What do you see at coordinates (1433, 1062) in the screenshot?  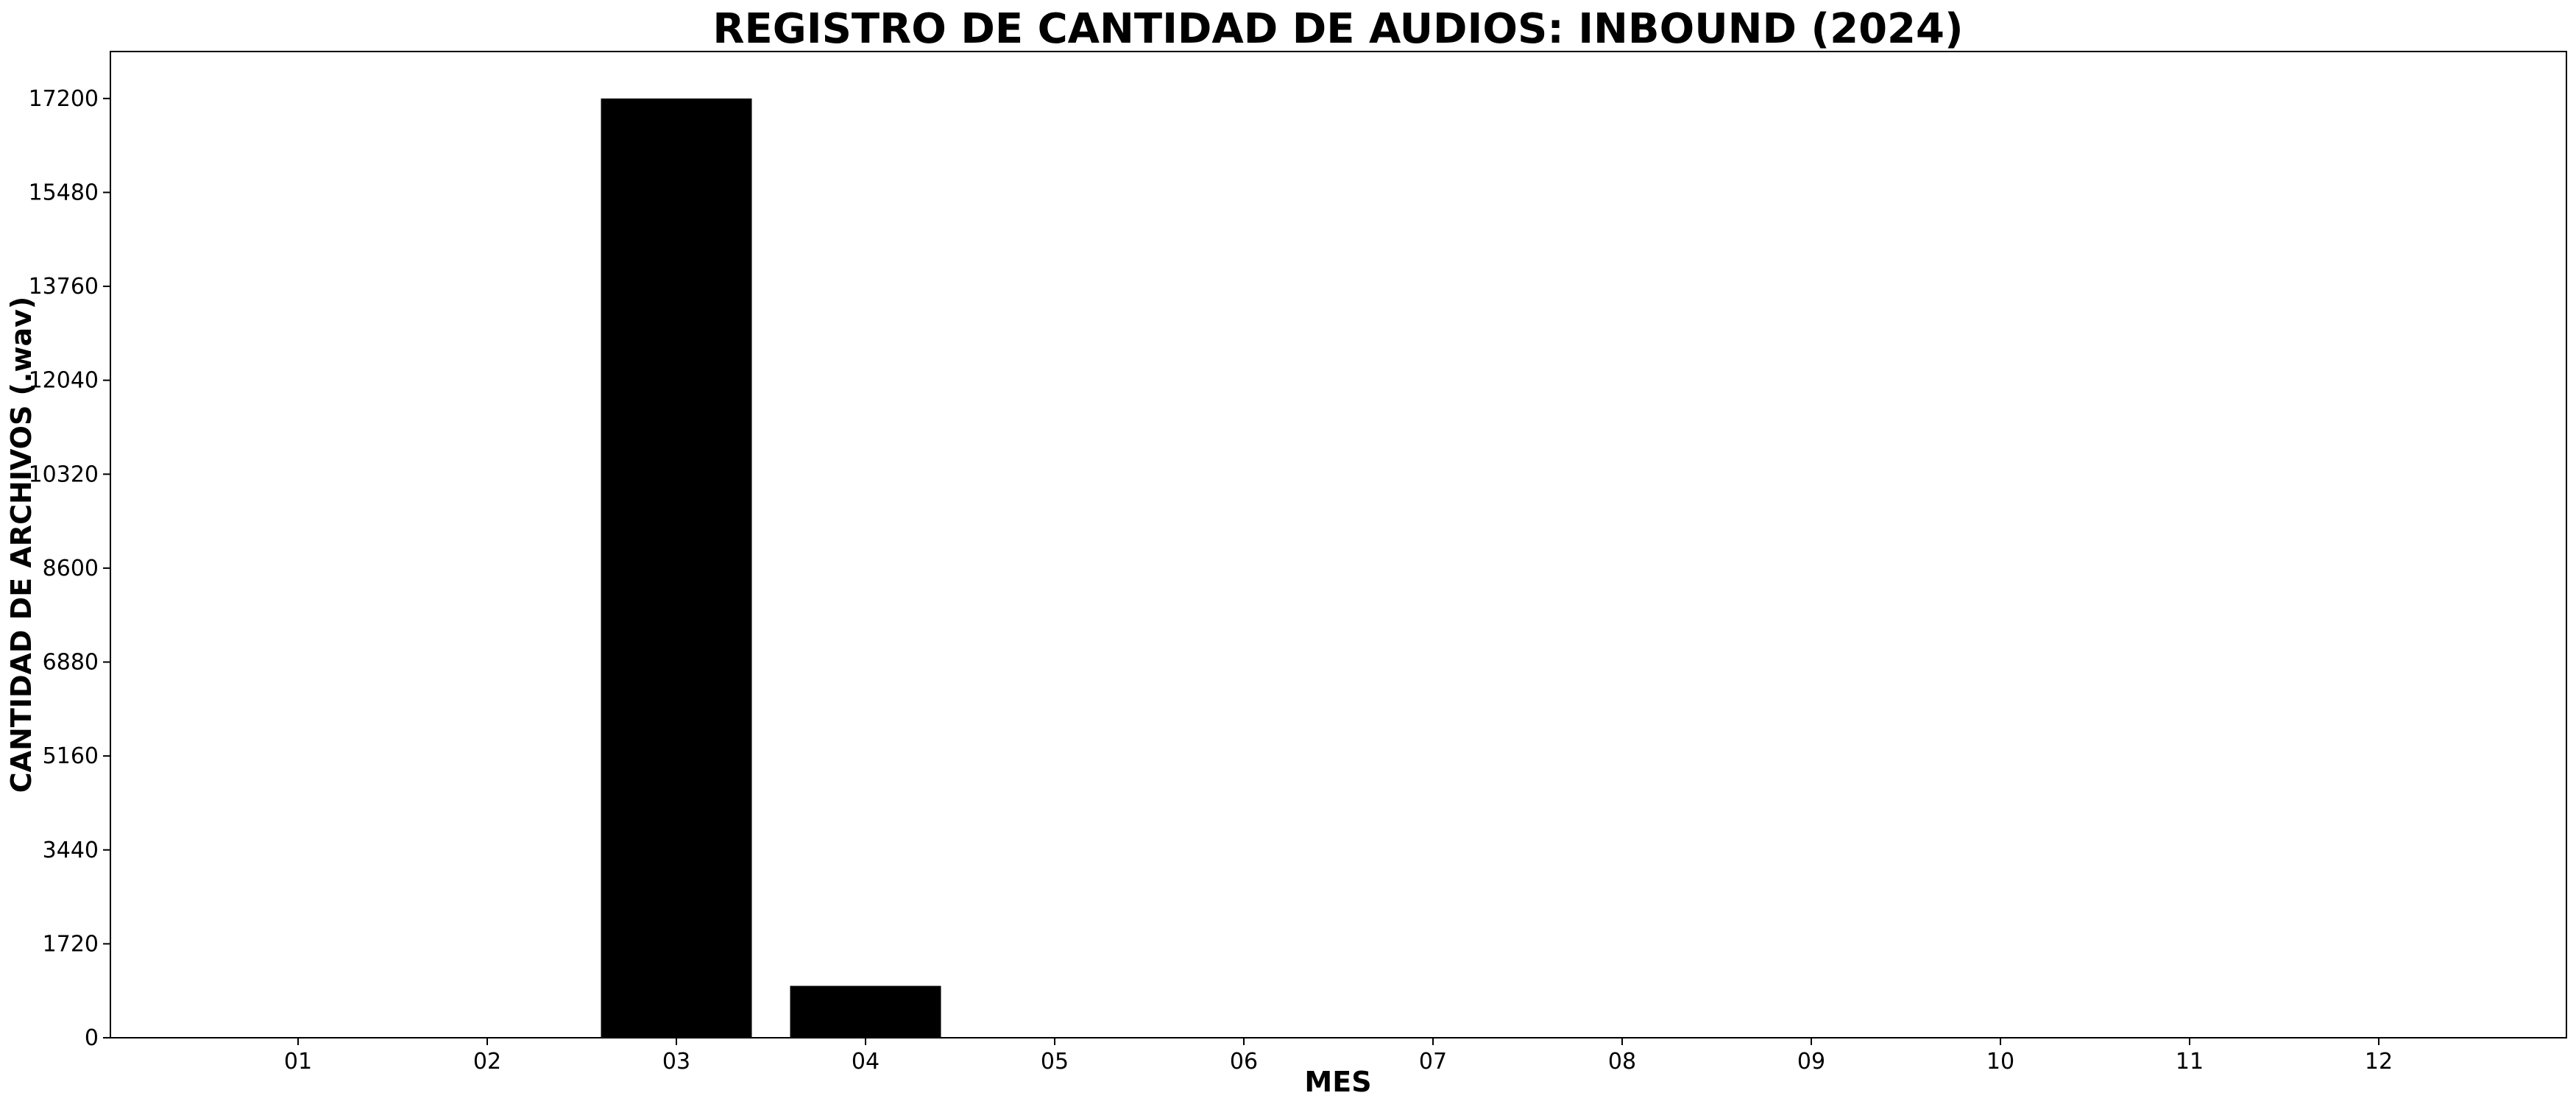 I see `x-tick-label: 07` at bounding box center [1433, 1062].